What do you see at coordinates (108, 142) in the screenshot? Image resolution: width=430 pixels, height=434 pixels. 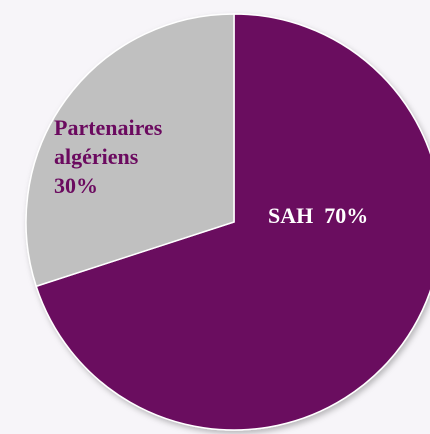 I see `category-label: Partenaires algériens` at bounding box center [108, 142].